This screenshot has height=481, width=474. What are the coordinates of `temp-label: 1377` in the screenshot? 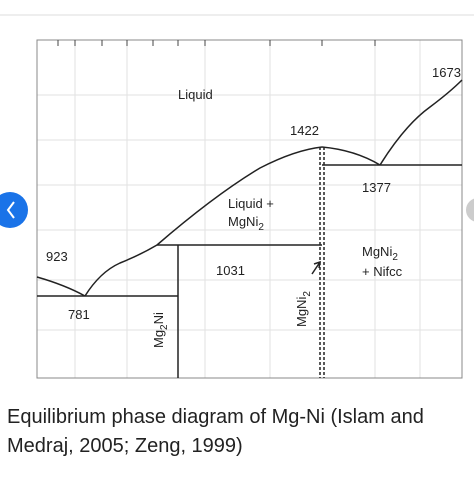 It's located at (376, 187).